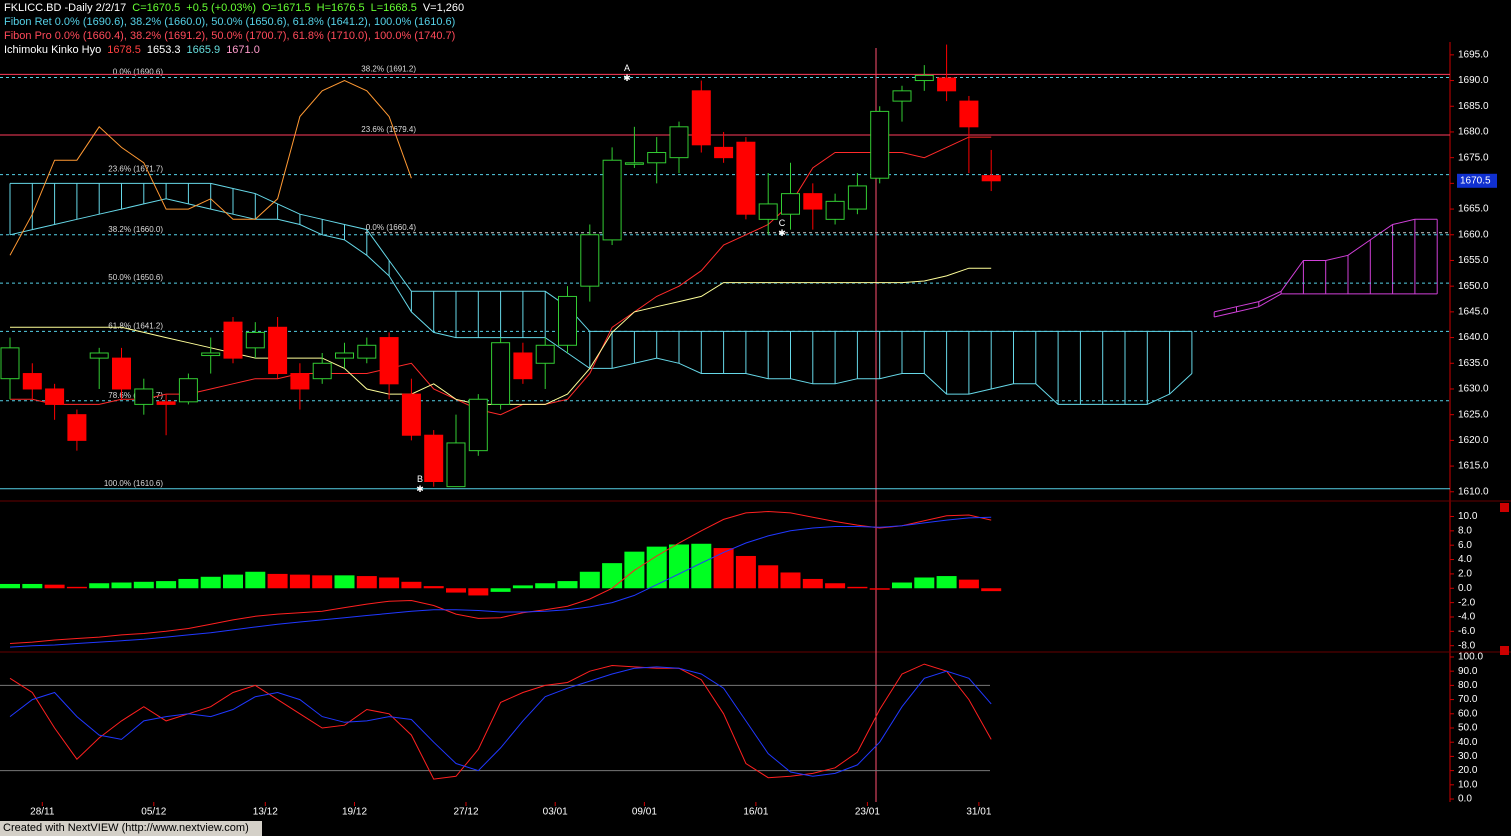  Describe the element at coordinates (156, 8) in the screenshot. I see `header-text: C=1670.5` at that location.